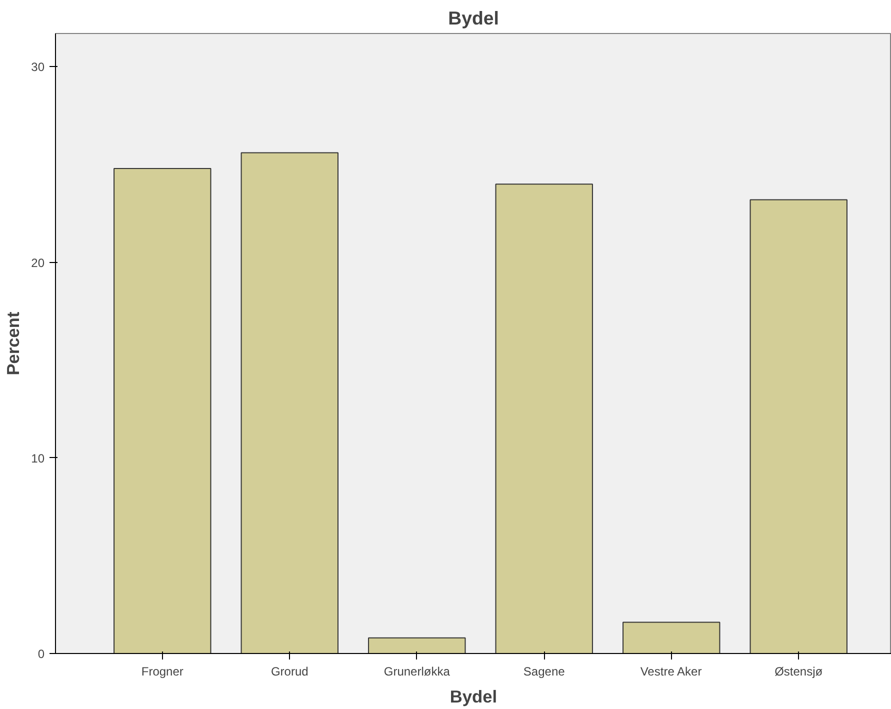  Describe the element at coordinates (38, 67) in the screenshot. I see `y-tick-label: 30` at that location.